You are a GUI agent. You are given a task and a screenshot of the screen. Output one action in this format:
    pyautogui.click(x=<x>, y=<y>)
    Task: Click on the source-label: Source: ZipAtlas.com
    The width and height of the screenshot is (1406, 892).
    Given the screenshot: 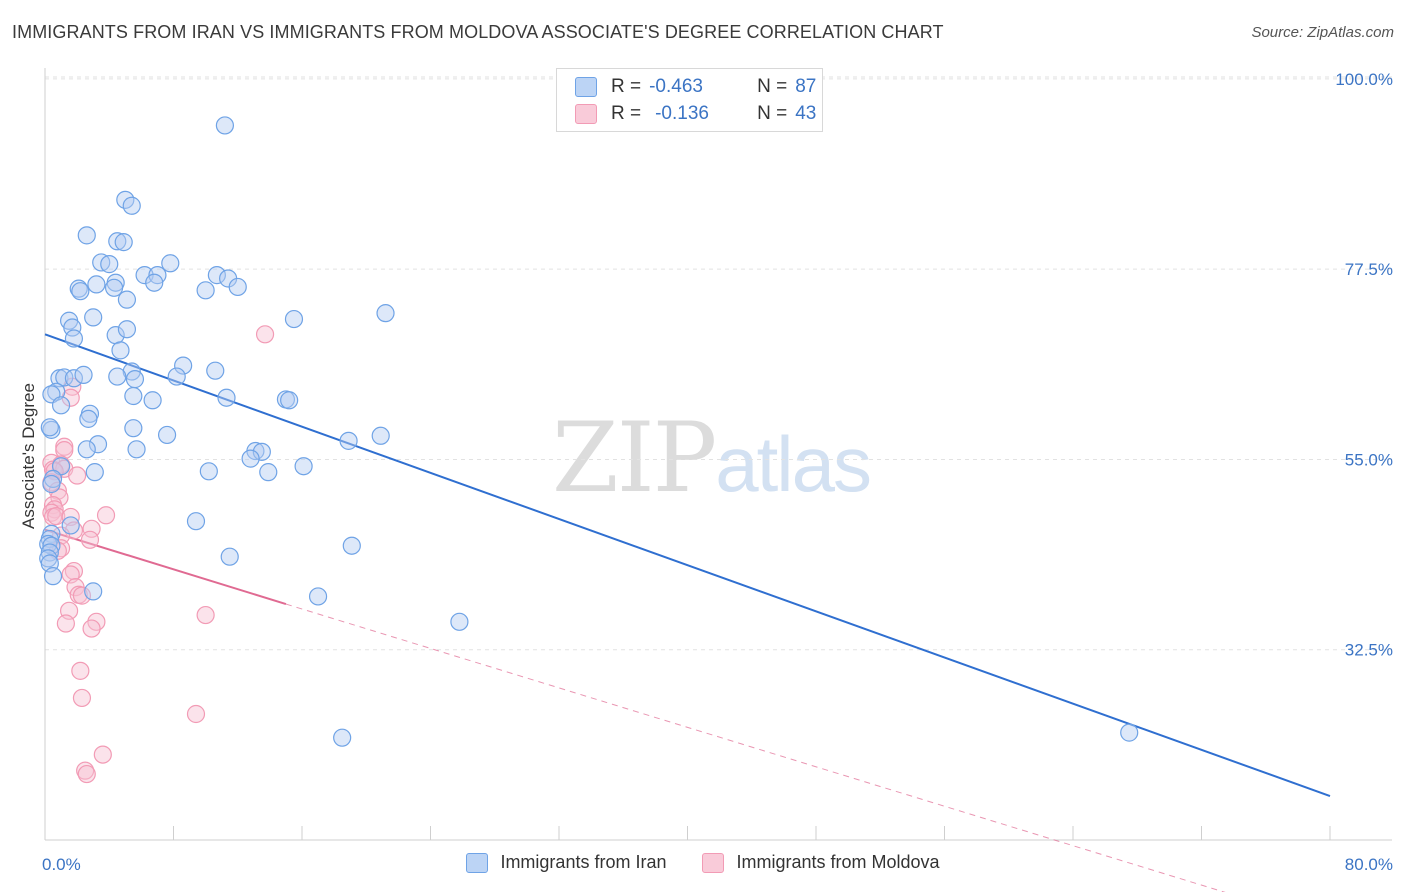 What is the action you would take?
    pyautogui.click(x=1322, y=32)
    